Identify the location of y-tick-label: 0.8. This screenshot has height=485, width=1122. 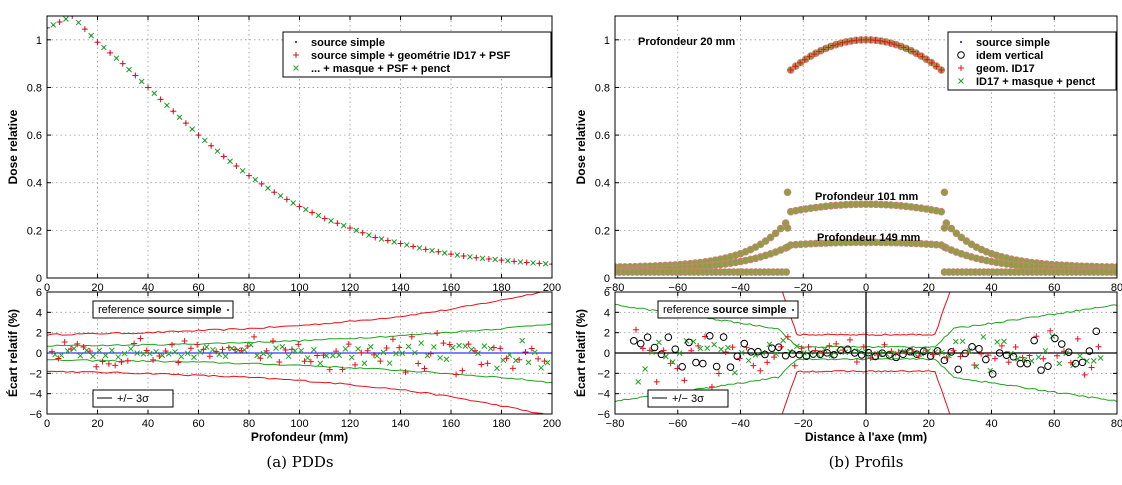
(602, 88).